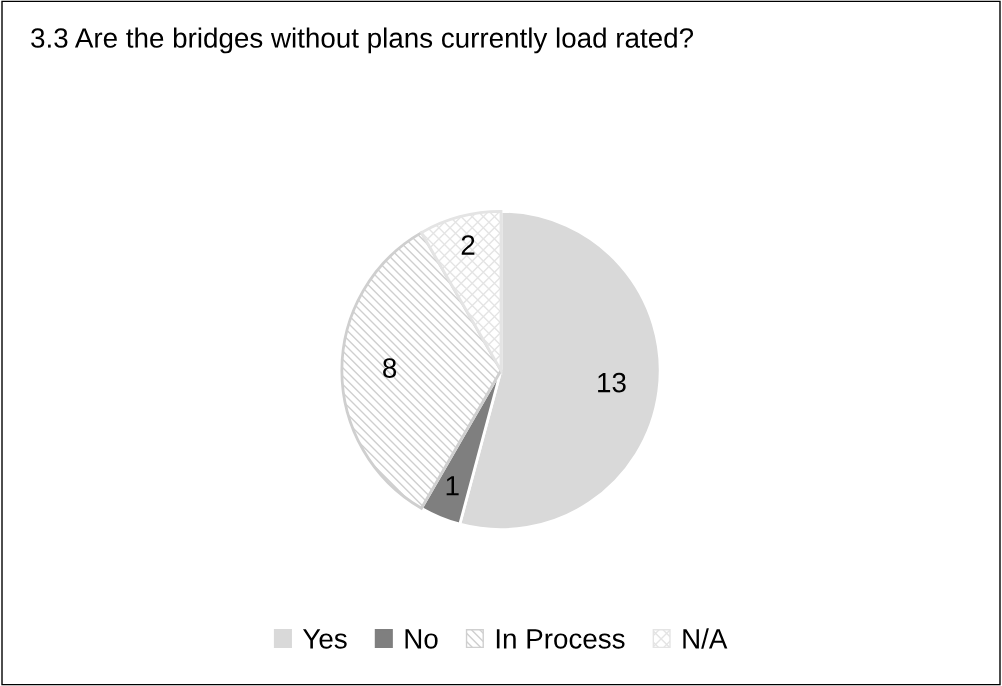  What do you see at coordinates (324, 639) in the screenshot?
I see `legend-label: Yes` at bounding box center [324, 639].